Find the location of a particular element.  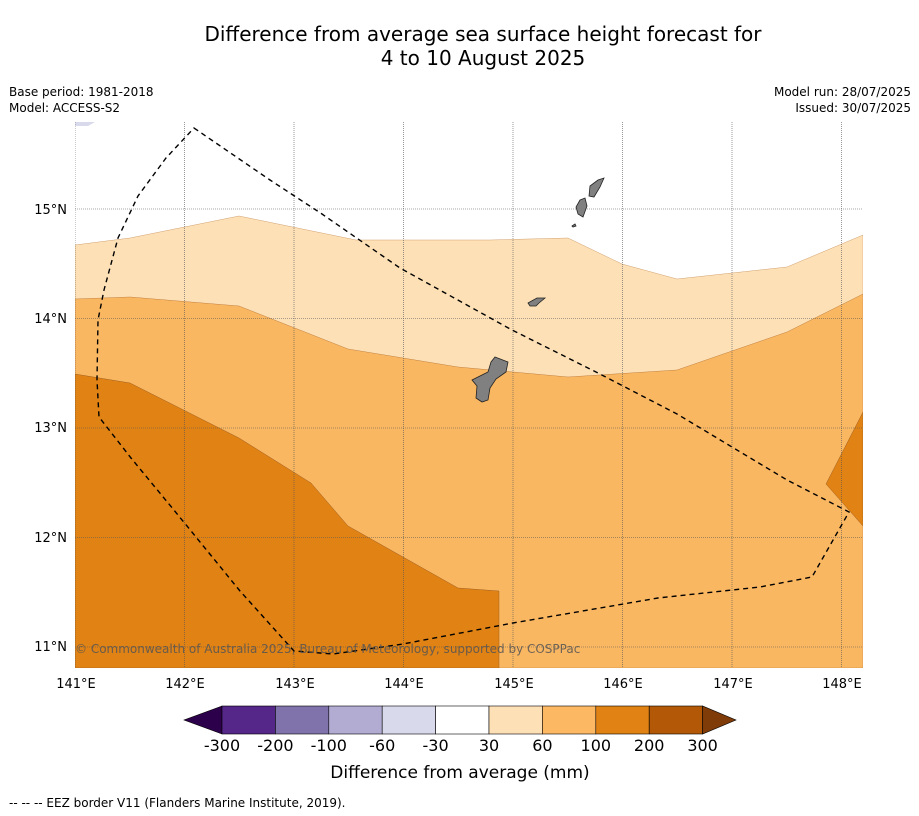

lon-tick-148: 148°E is located at coordinates (842, 684).